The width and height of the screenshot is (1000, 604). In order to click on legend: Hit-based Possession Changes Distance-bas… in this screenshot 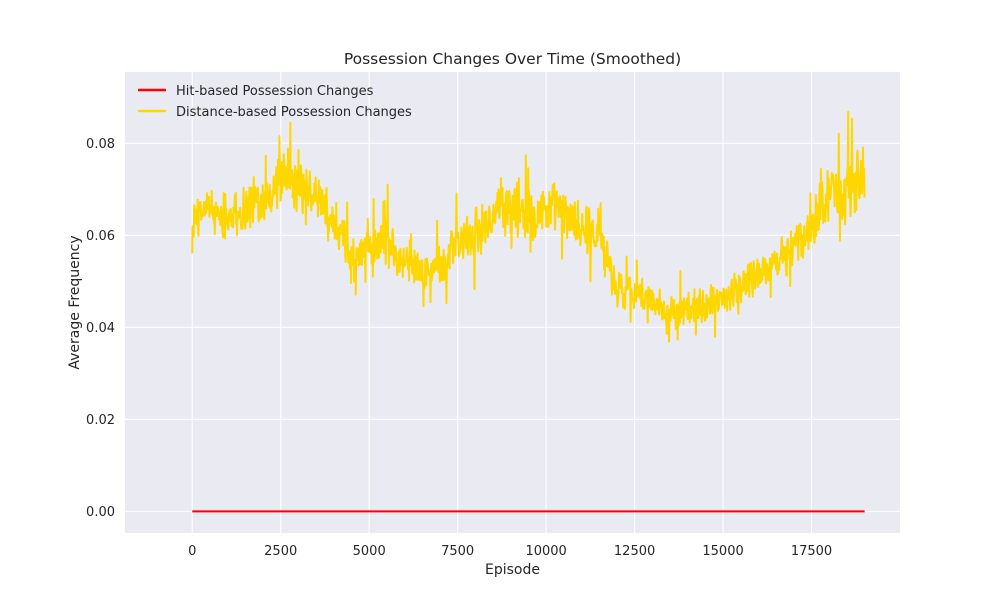, I will do `click(275, 102)`.